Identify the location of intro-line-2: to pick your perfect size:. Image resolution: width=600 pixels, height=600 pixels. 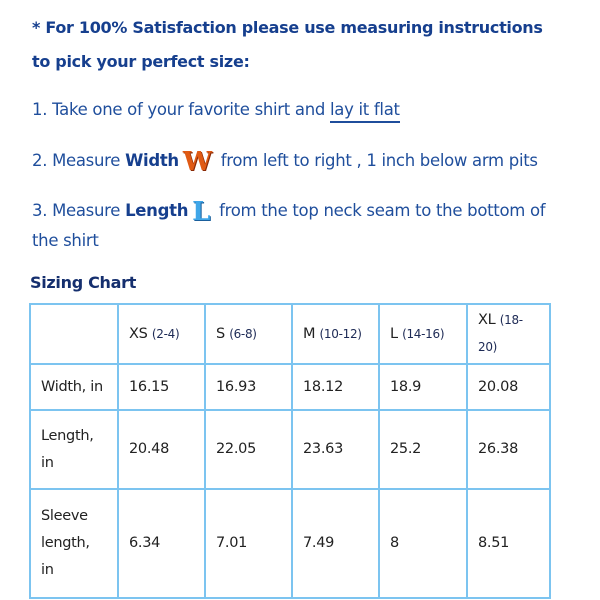
(141, 61).